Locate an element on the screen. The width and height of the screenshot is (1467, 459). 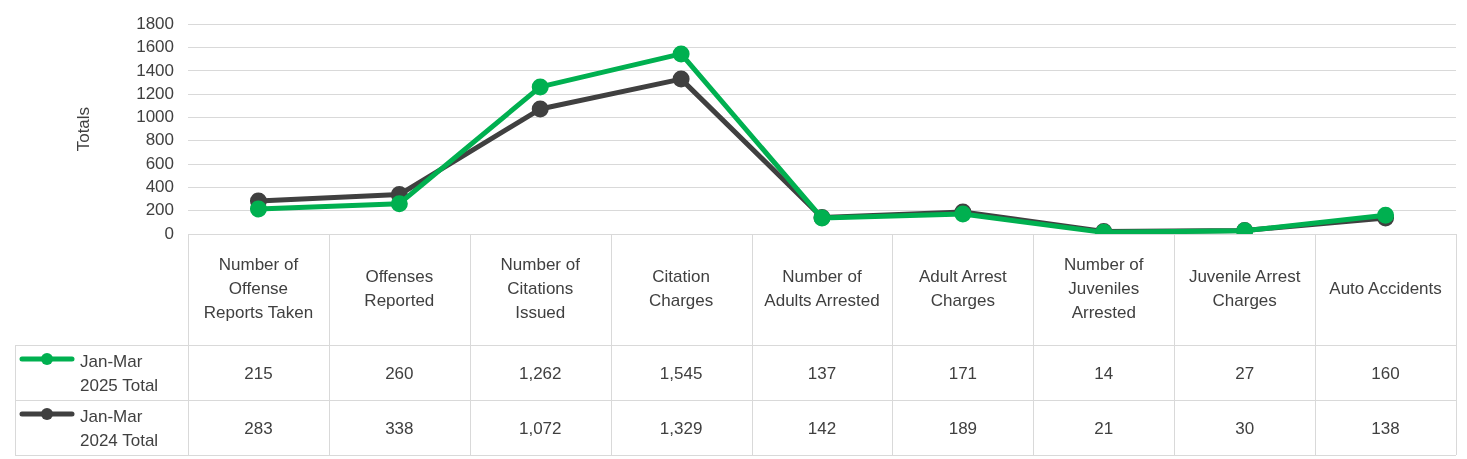
y-tick-label: 1200 is located at coordinates (155, 93).